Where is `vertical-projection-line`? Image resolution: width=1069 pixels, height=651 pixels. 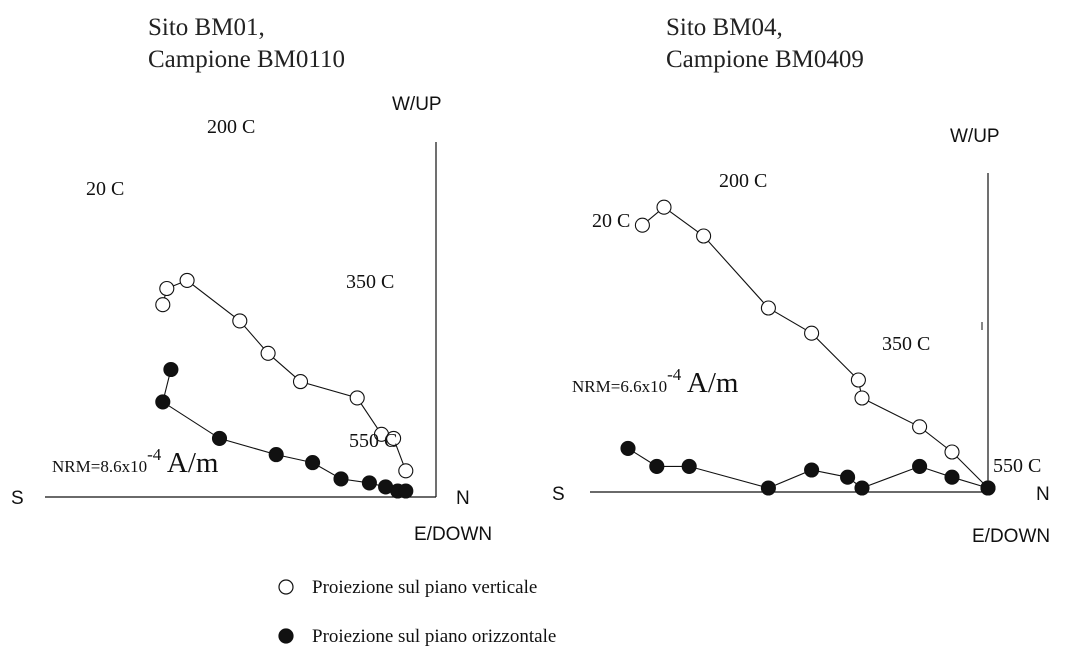
vertical-projection-line is located at coordinates (815, 347).